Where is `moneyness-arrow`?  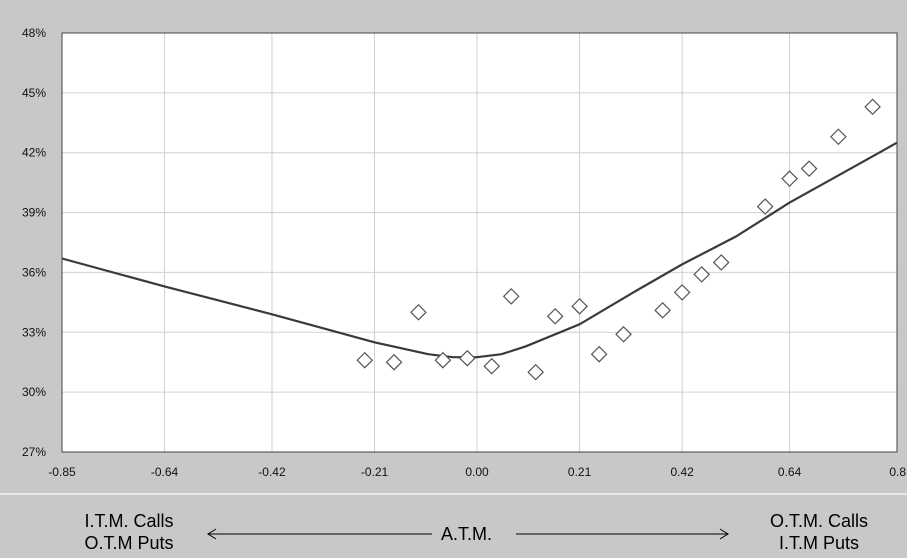 moneyness-arrow is located at coordinates (468, 534).